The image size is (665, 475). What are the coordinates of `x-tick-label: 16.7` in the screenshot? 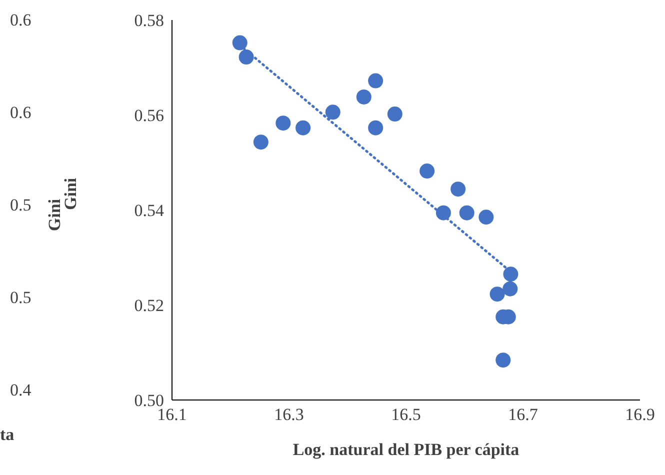 It's located at (523, 414).